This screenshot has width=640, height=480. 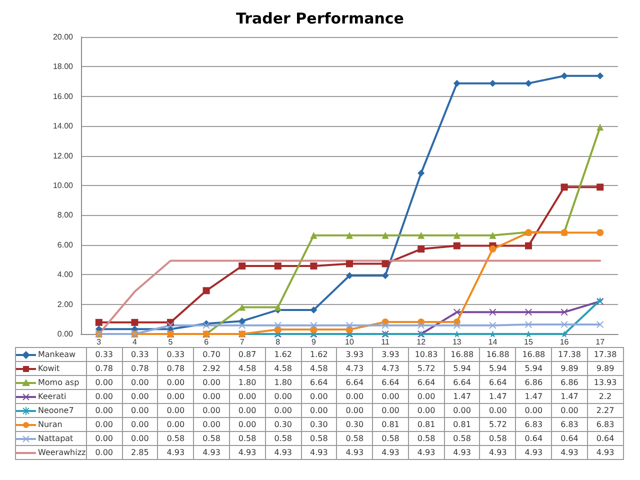 What do you see at coordinates (426, 355) in the screenshot?
I see `data-label: 10.83` at bounding box center [426, 355].